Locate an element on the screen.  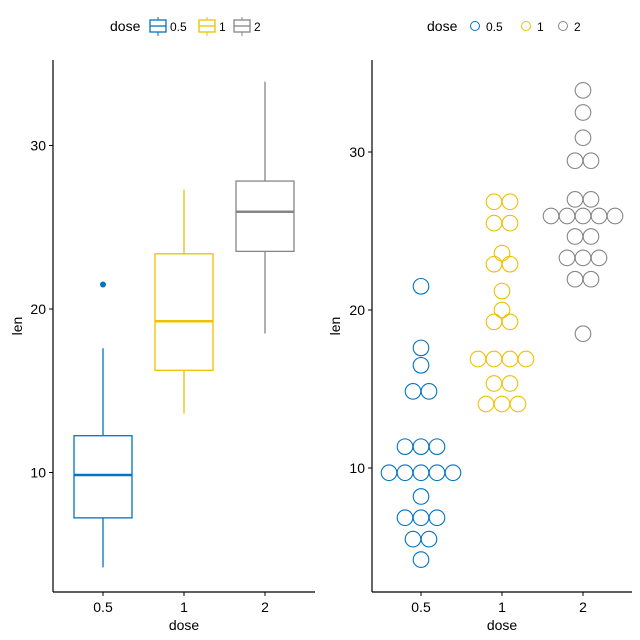
legend-title-left: dose is located at coordinates (125, 26).